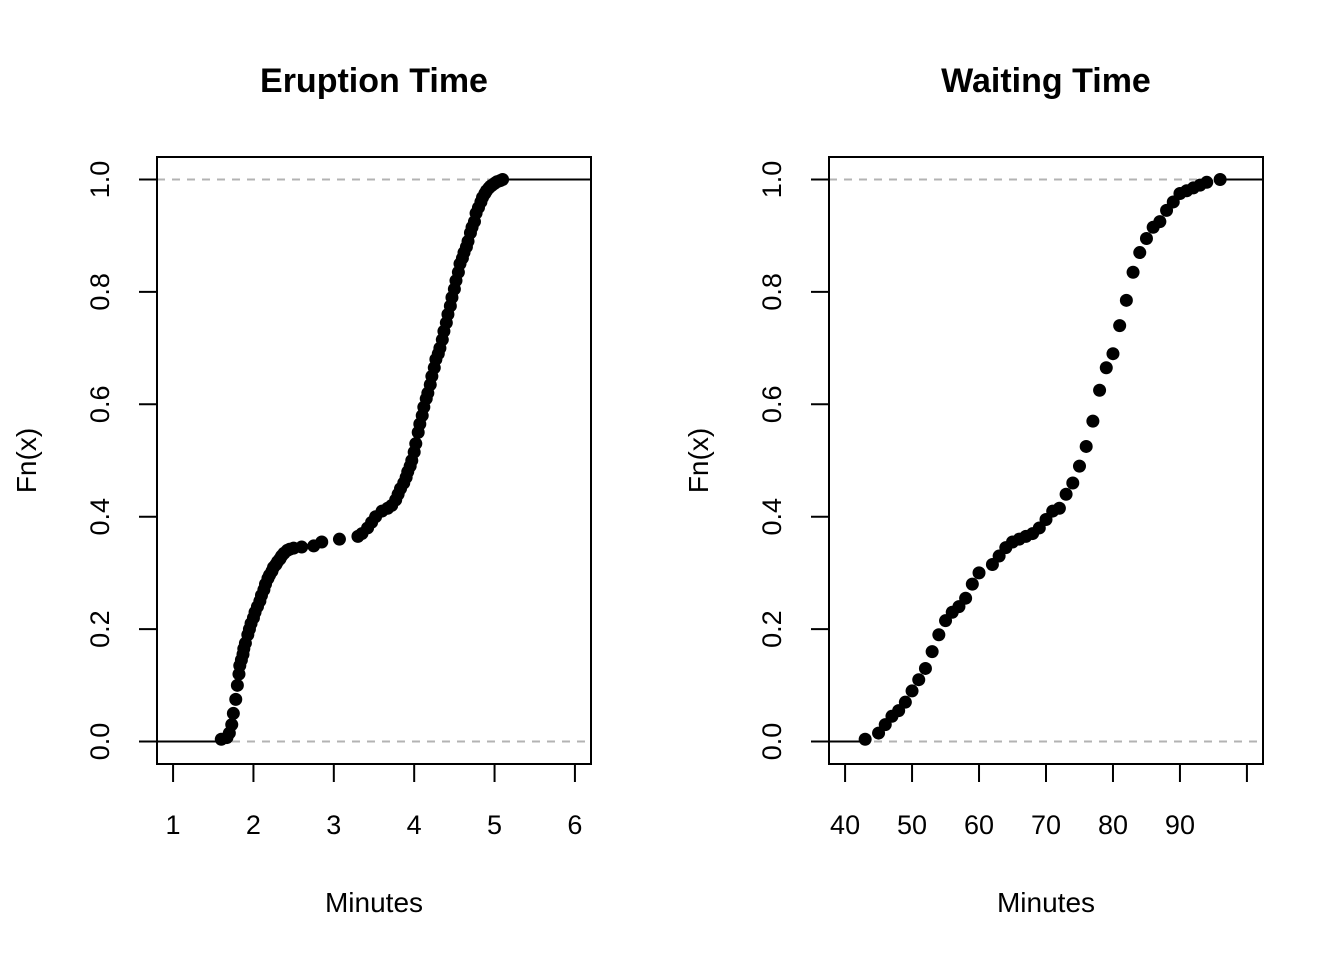 Image resolution: width=1344 pixels, height=960 pixels. What do you see at coordinates (253, 825) in the screenshot?
I see `x-tick-label: 2` at bounding box center [253, 825].